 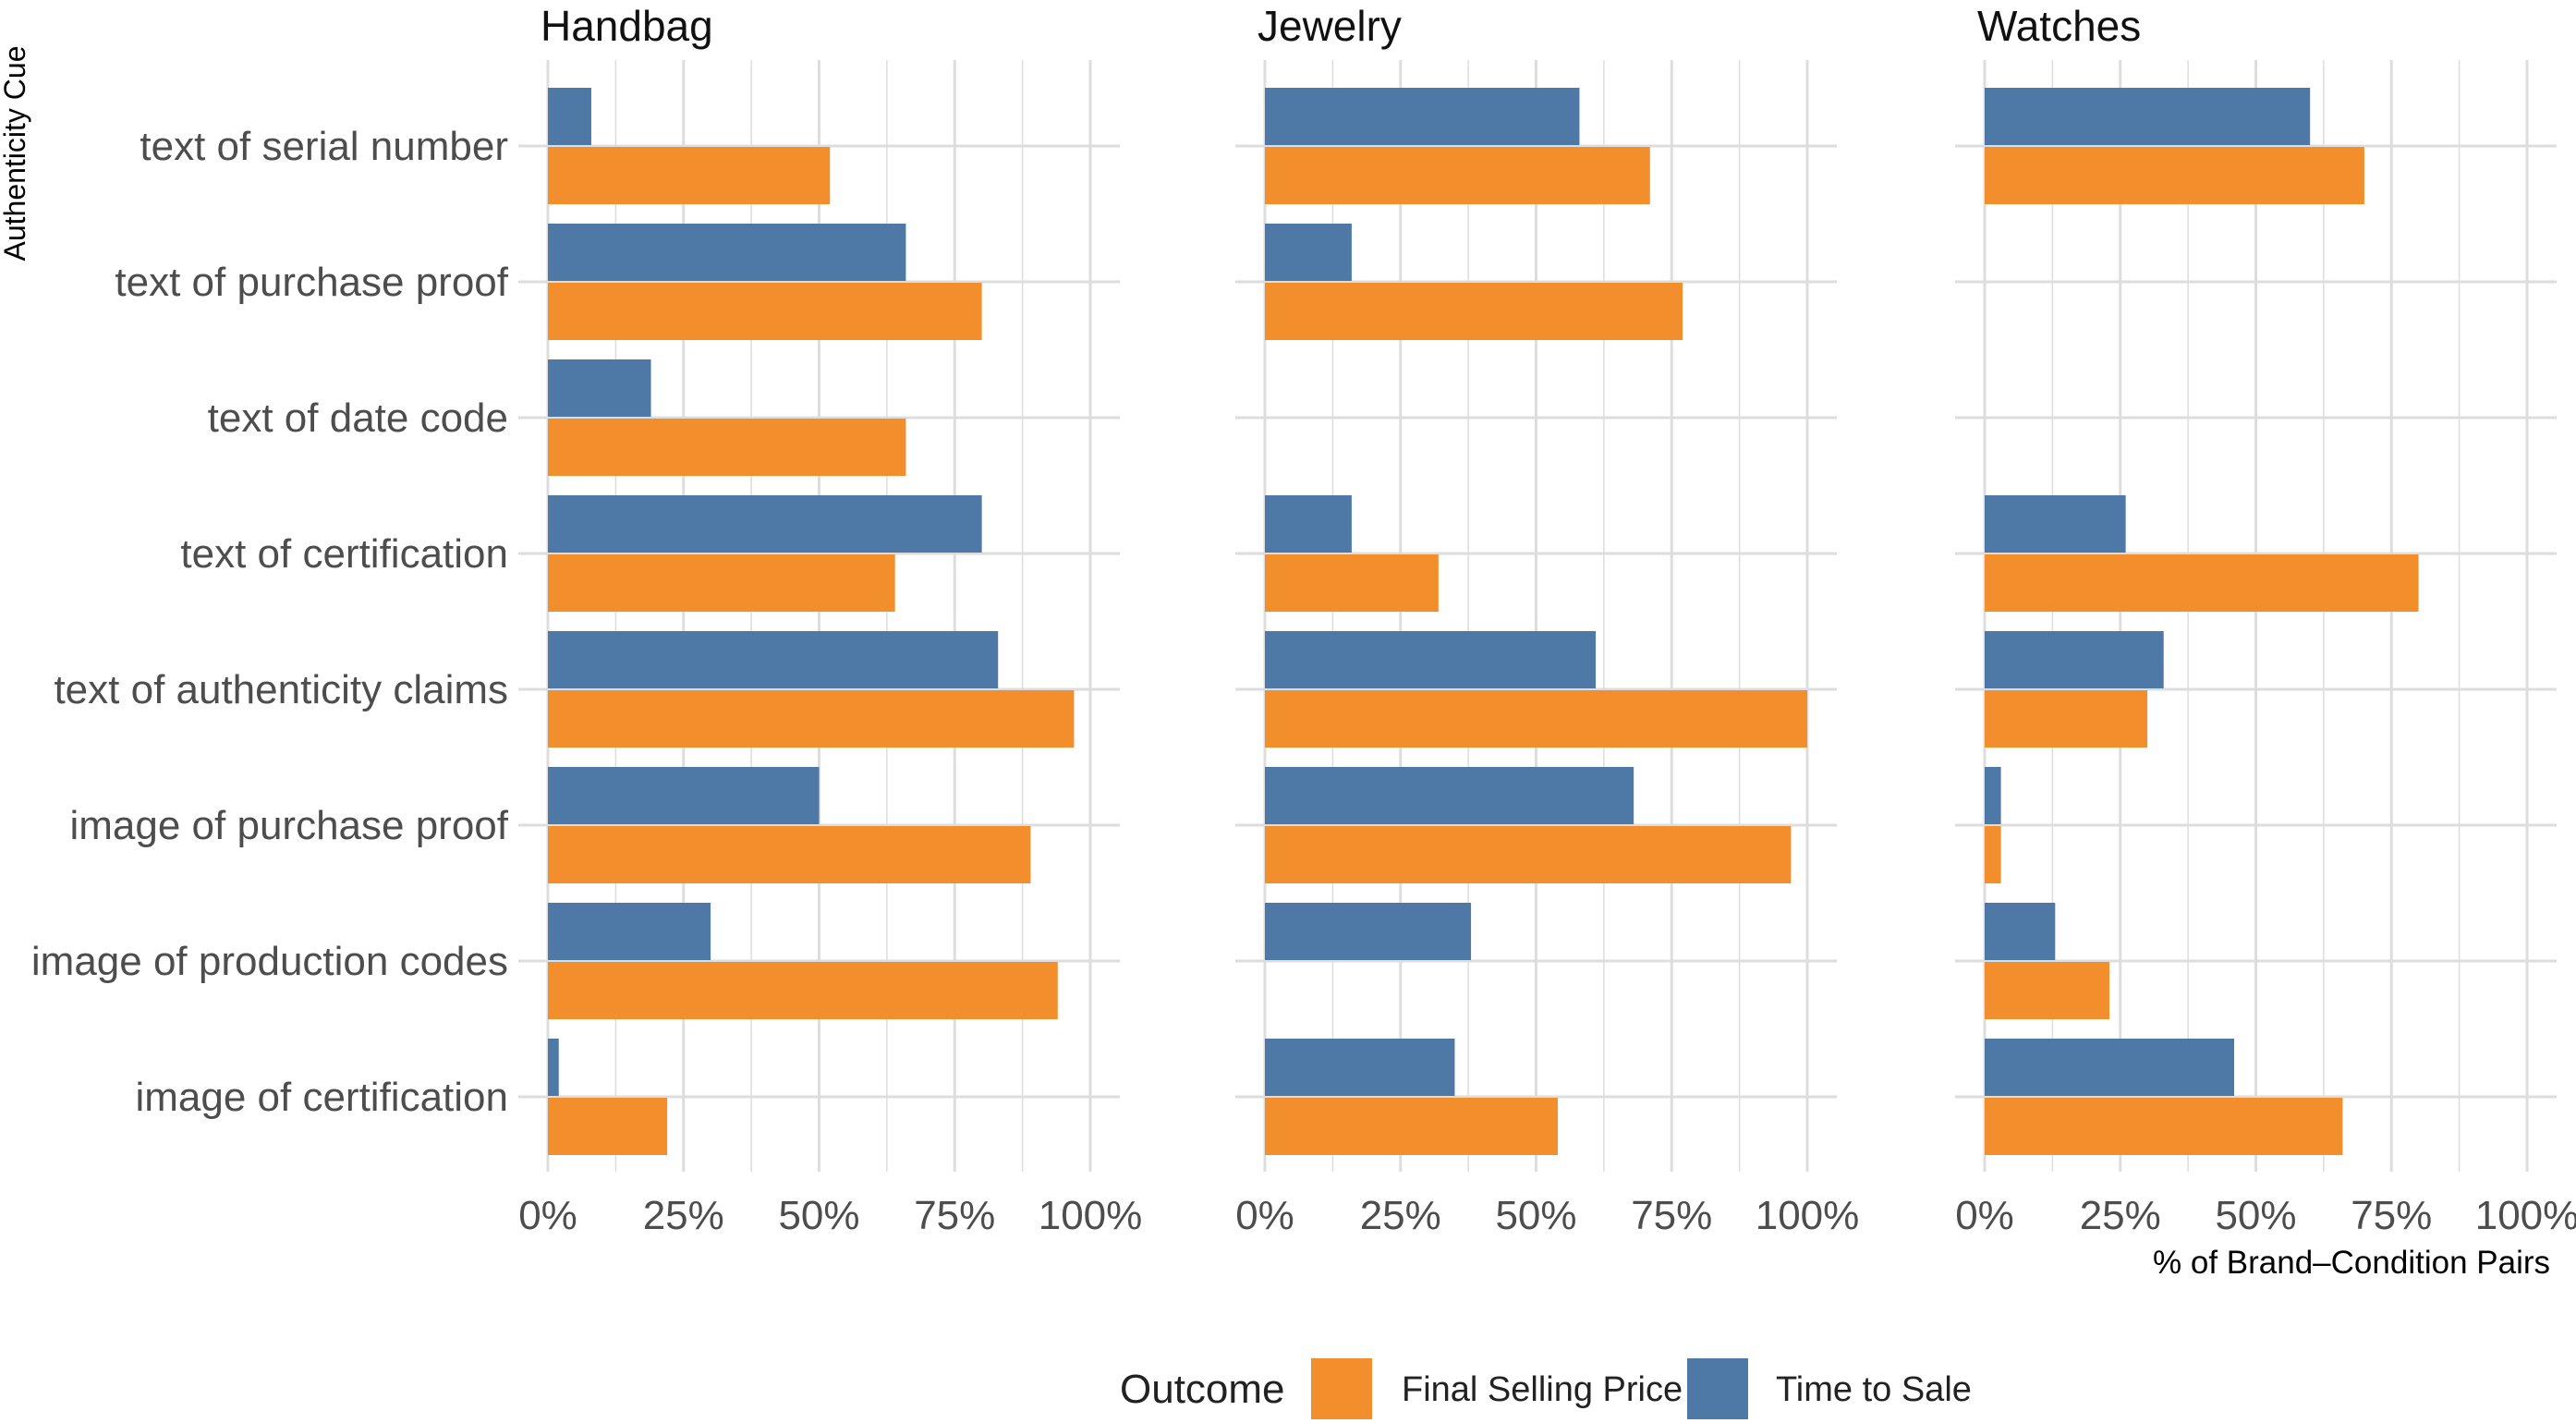 What do you see at coordinates (1542, 1389) in the screenshot?
I see `legend-label-final-selling-price: Final Selling Price` at bounding box center [1542, 1389].